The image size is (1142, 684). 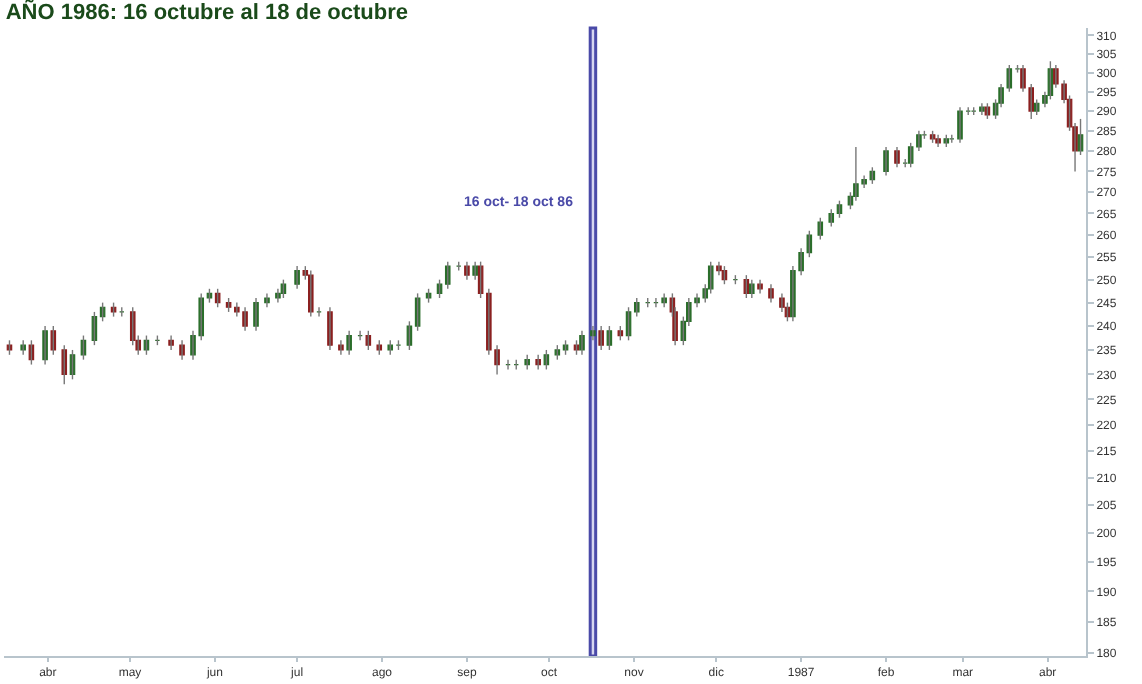 What do you see at coordinates (206, 12) in the screenshot?
I see `chart-title: AÑO 1986: 16 octubre al 18 de octubre` at bounding box center [206, 12].